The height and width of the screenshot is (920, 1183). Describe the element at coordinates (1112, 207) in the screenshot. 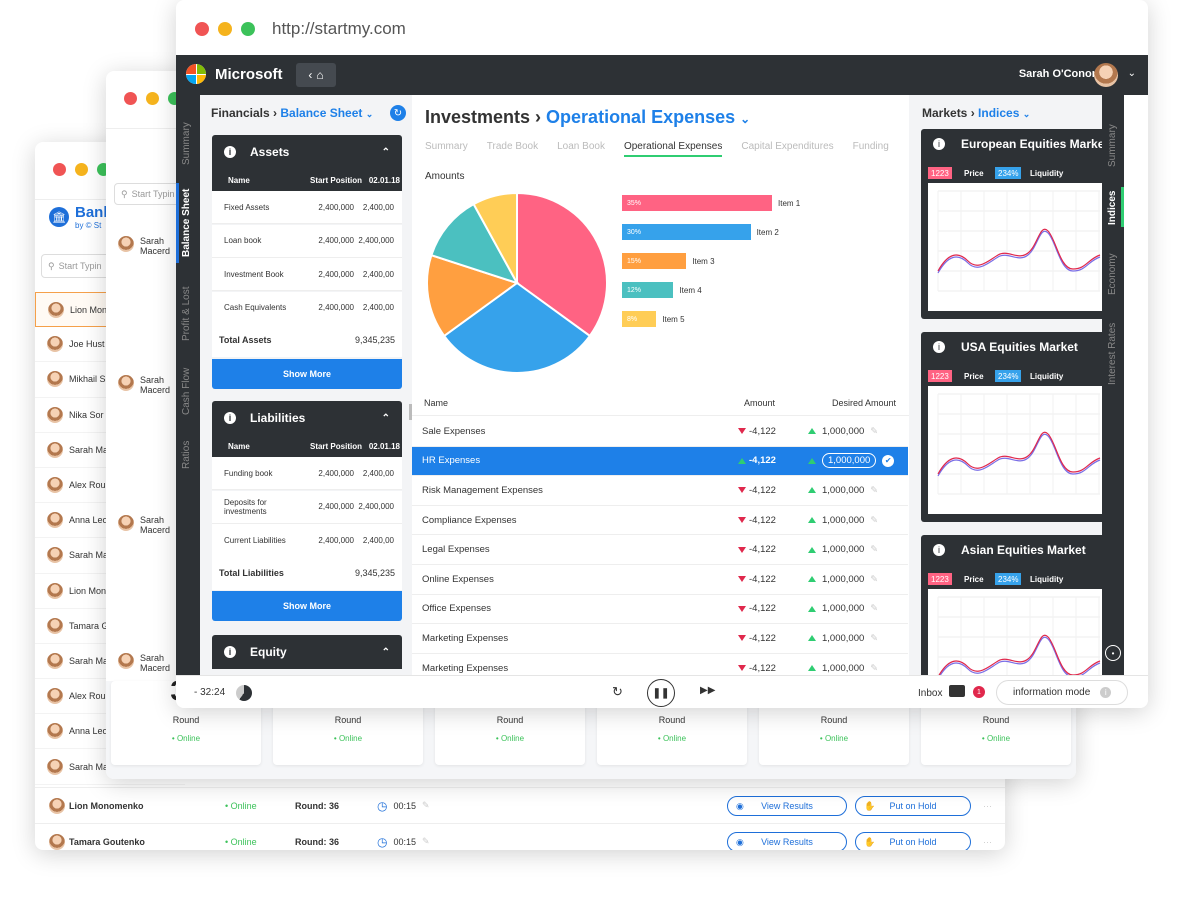

I see `nav-indices: Indices` at that location.